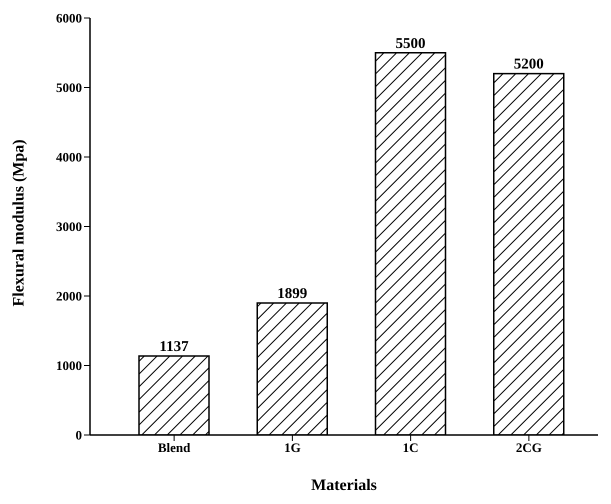  I want to click on x-tick-label: Blend, so click(175, 448).